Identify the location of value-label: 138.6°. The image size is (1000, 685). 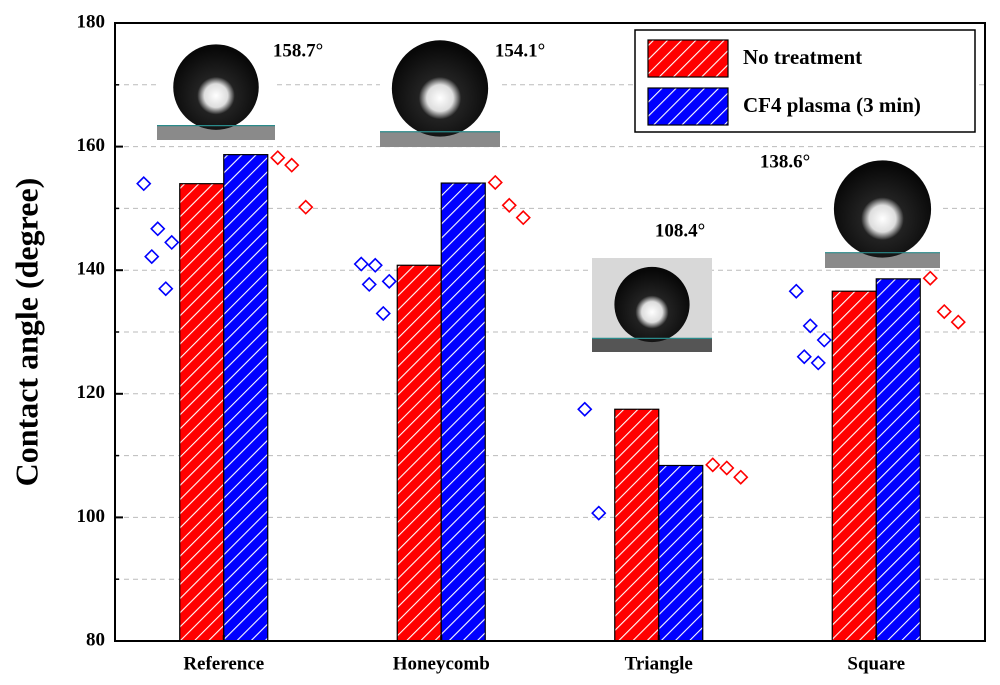
(785, 161).